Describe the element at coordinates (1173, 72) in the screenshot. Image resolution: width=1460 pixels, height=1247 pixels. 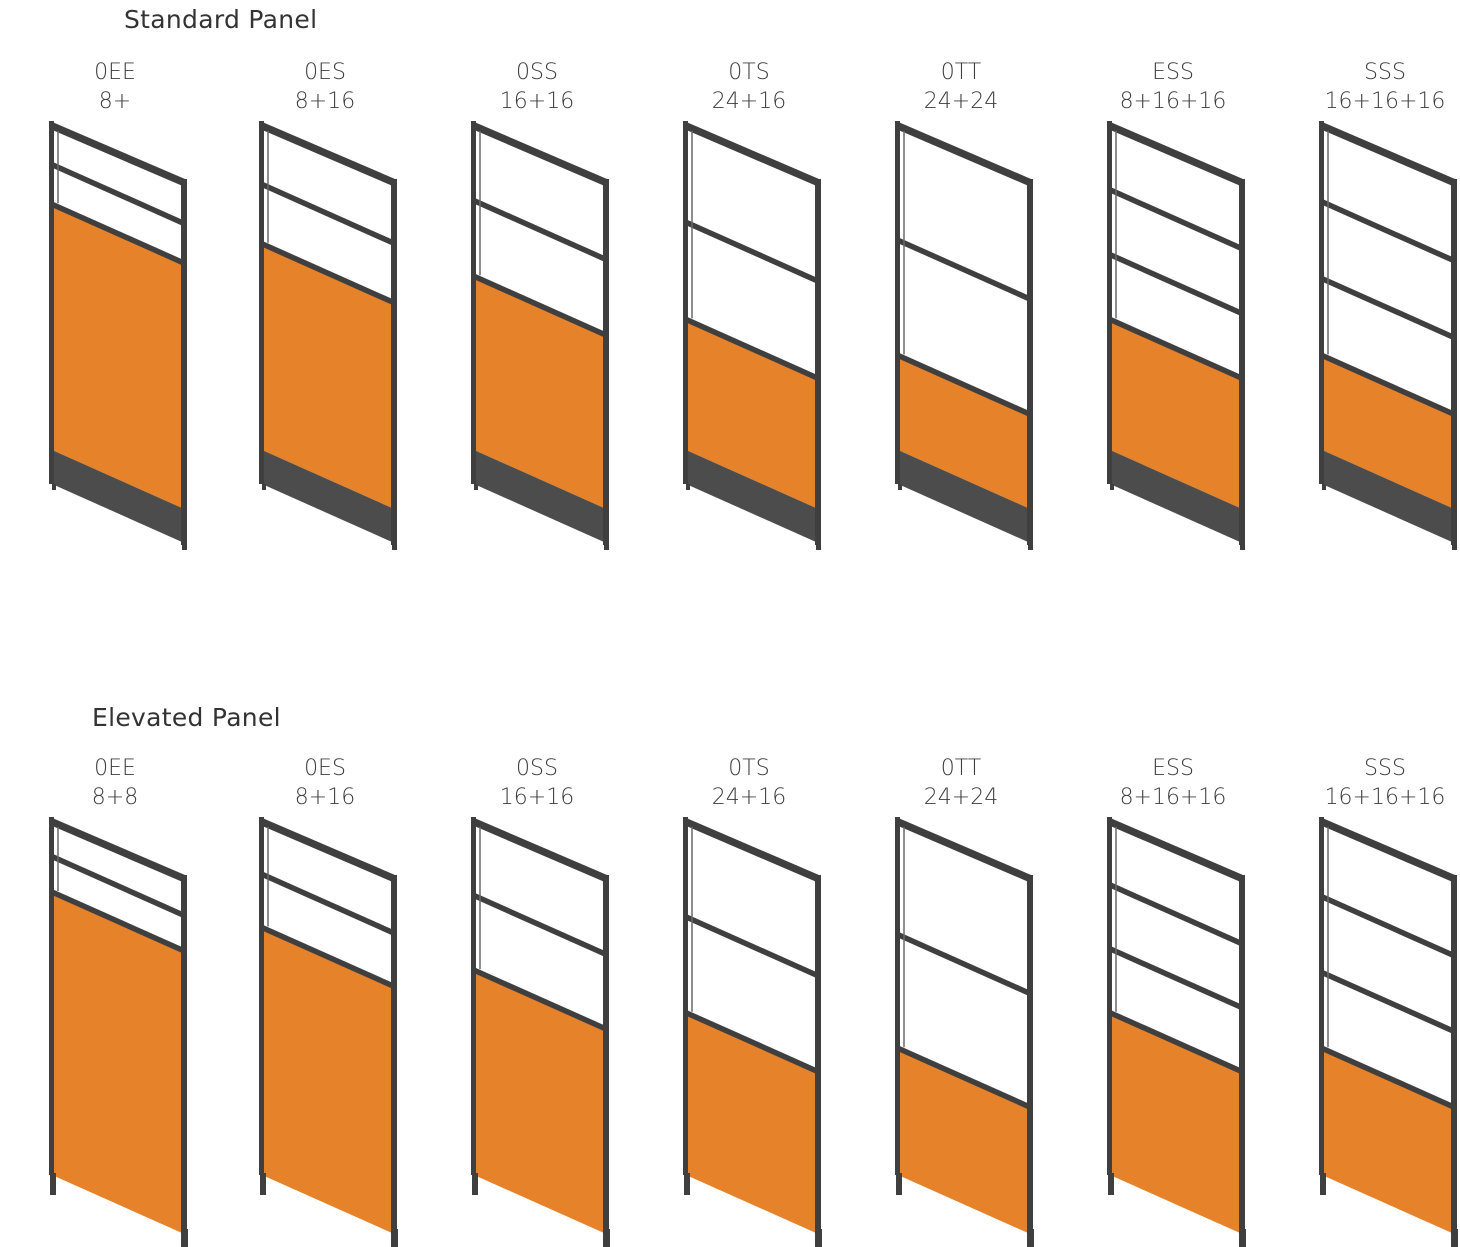
I see `panel-code: ESS` at that location.